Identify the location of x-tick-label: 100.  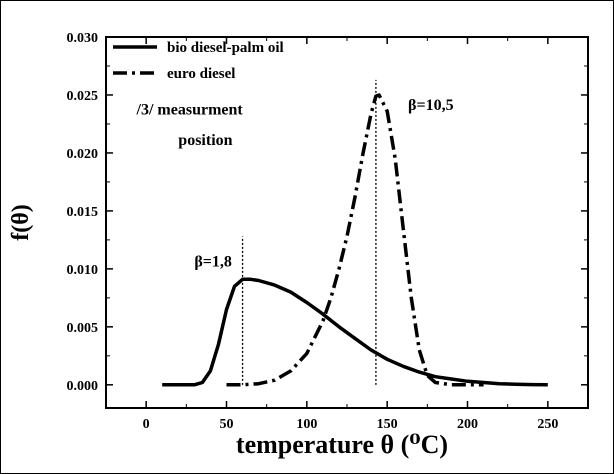
(306, 424).